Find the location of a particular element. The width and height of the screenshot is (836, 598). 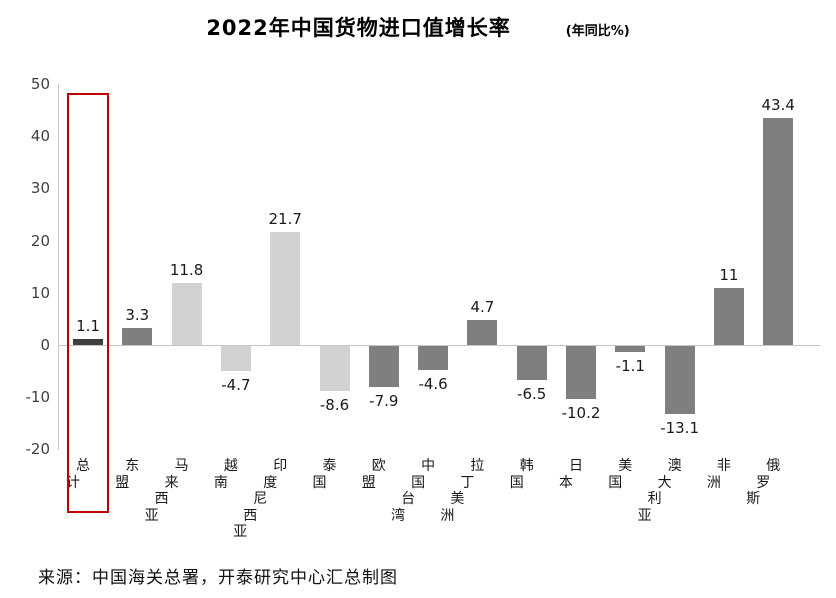

x-axis-label-char: 来 is located at coordinates (171, 482).